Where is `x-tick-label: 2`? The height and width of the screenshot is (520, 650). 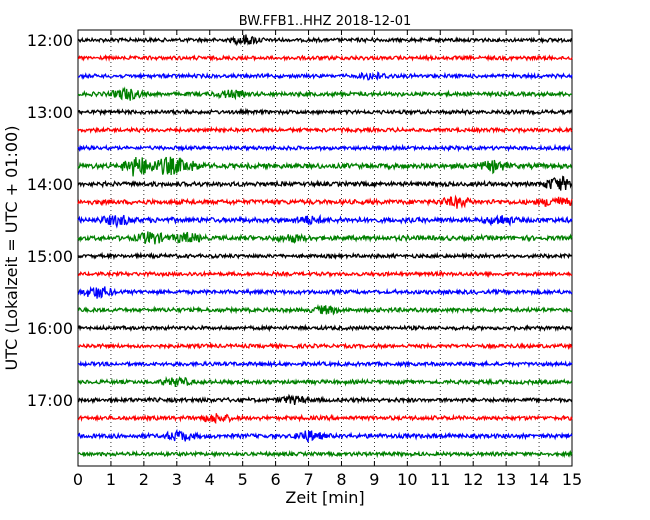
x-tick-label: 2 is located at coordinates (144, 479).